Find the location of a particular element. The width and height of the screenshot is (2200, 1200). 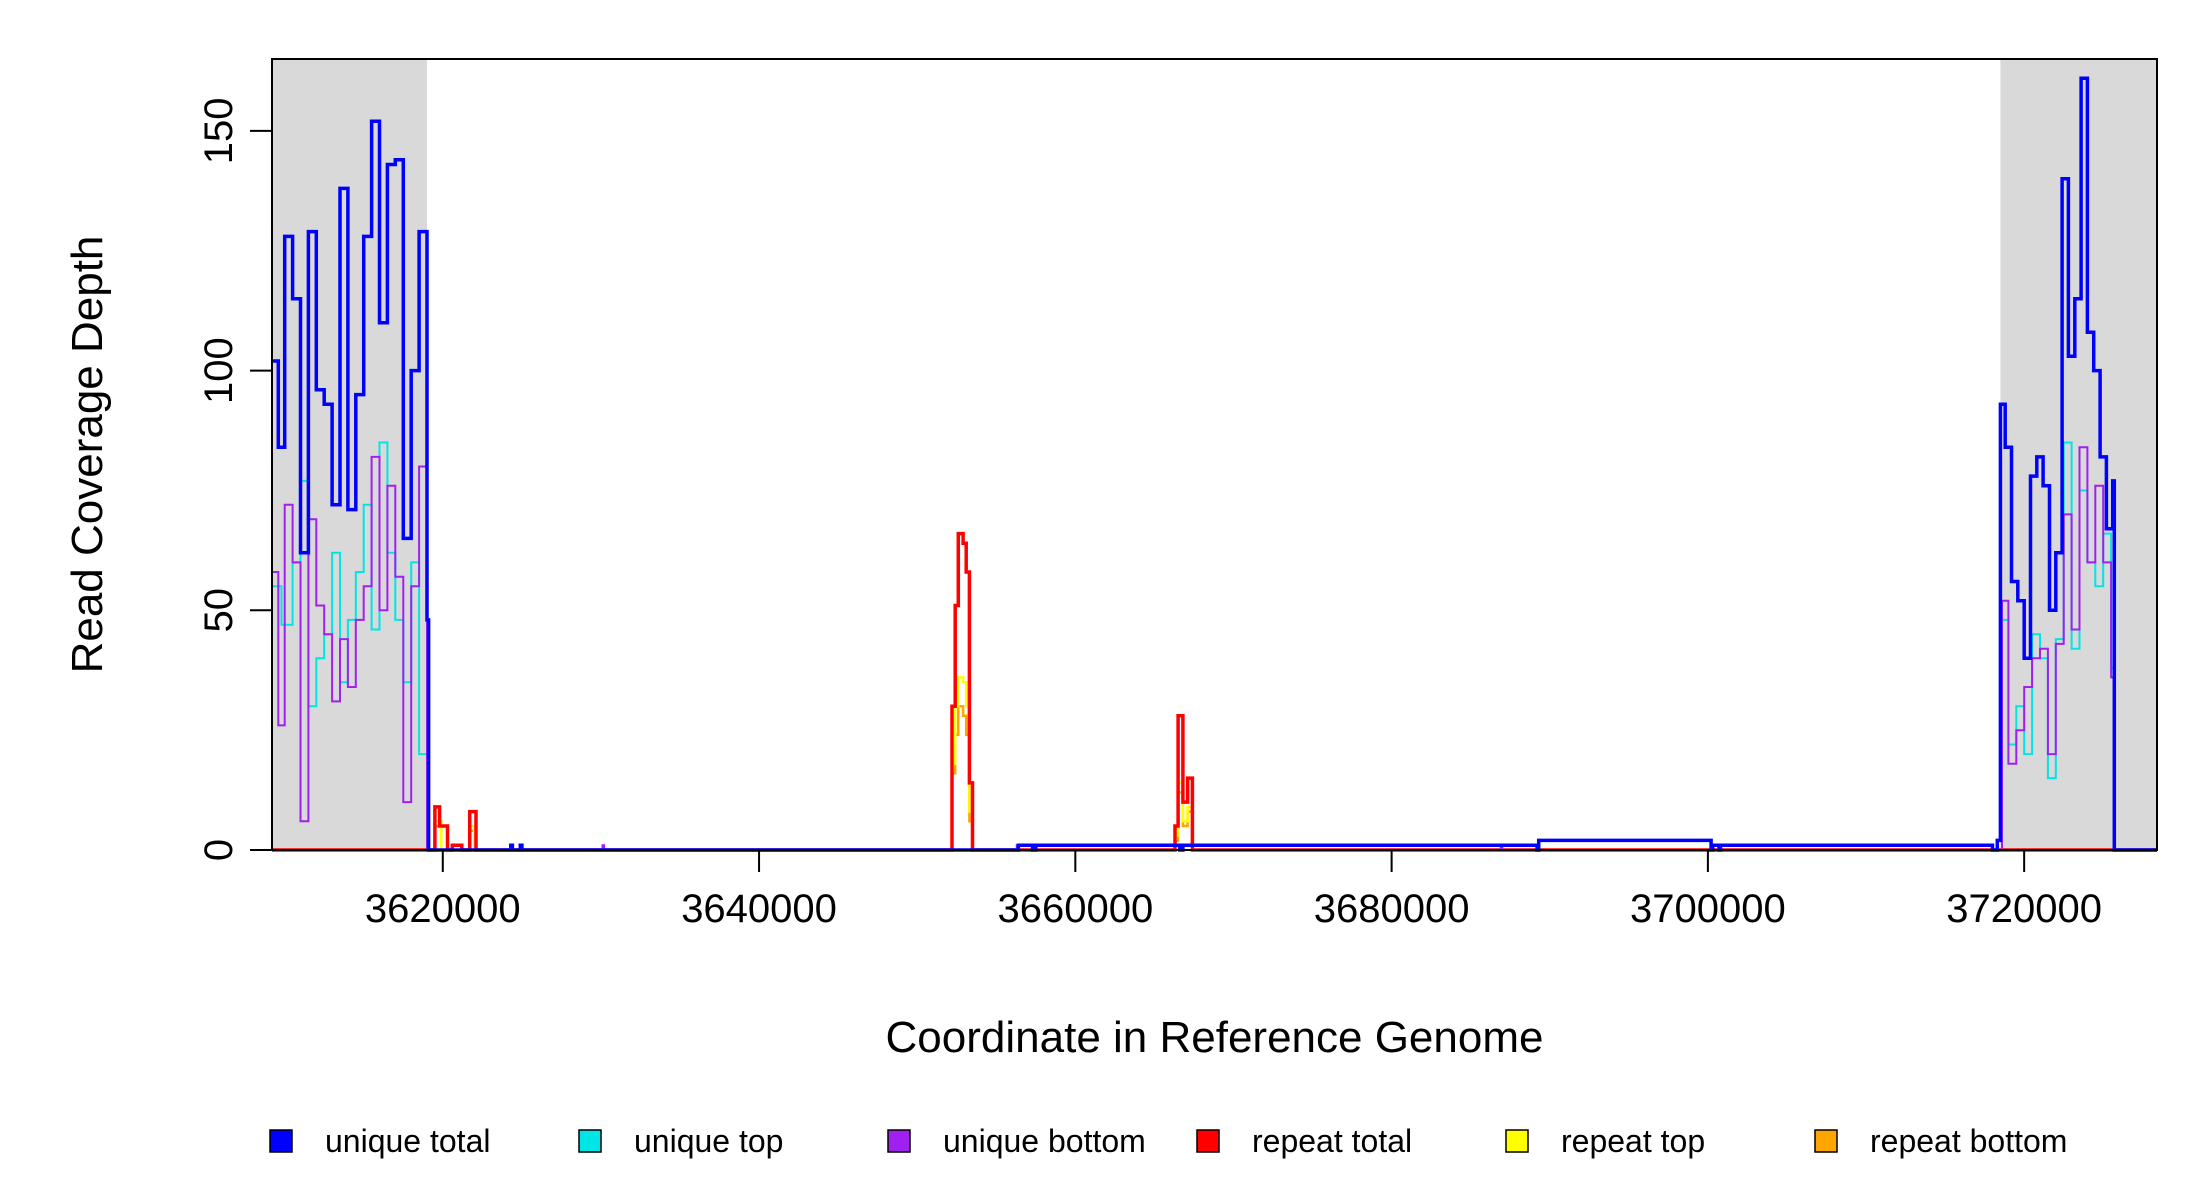

y-tick-label: 150 is located at coordinates (219, 131).